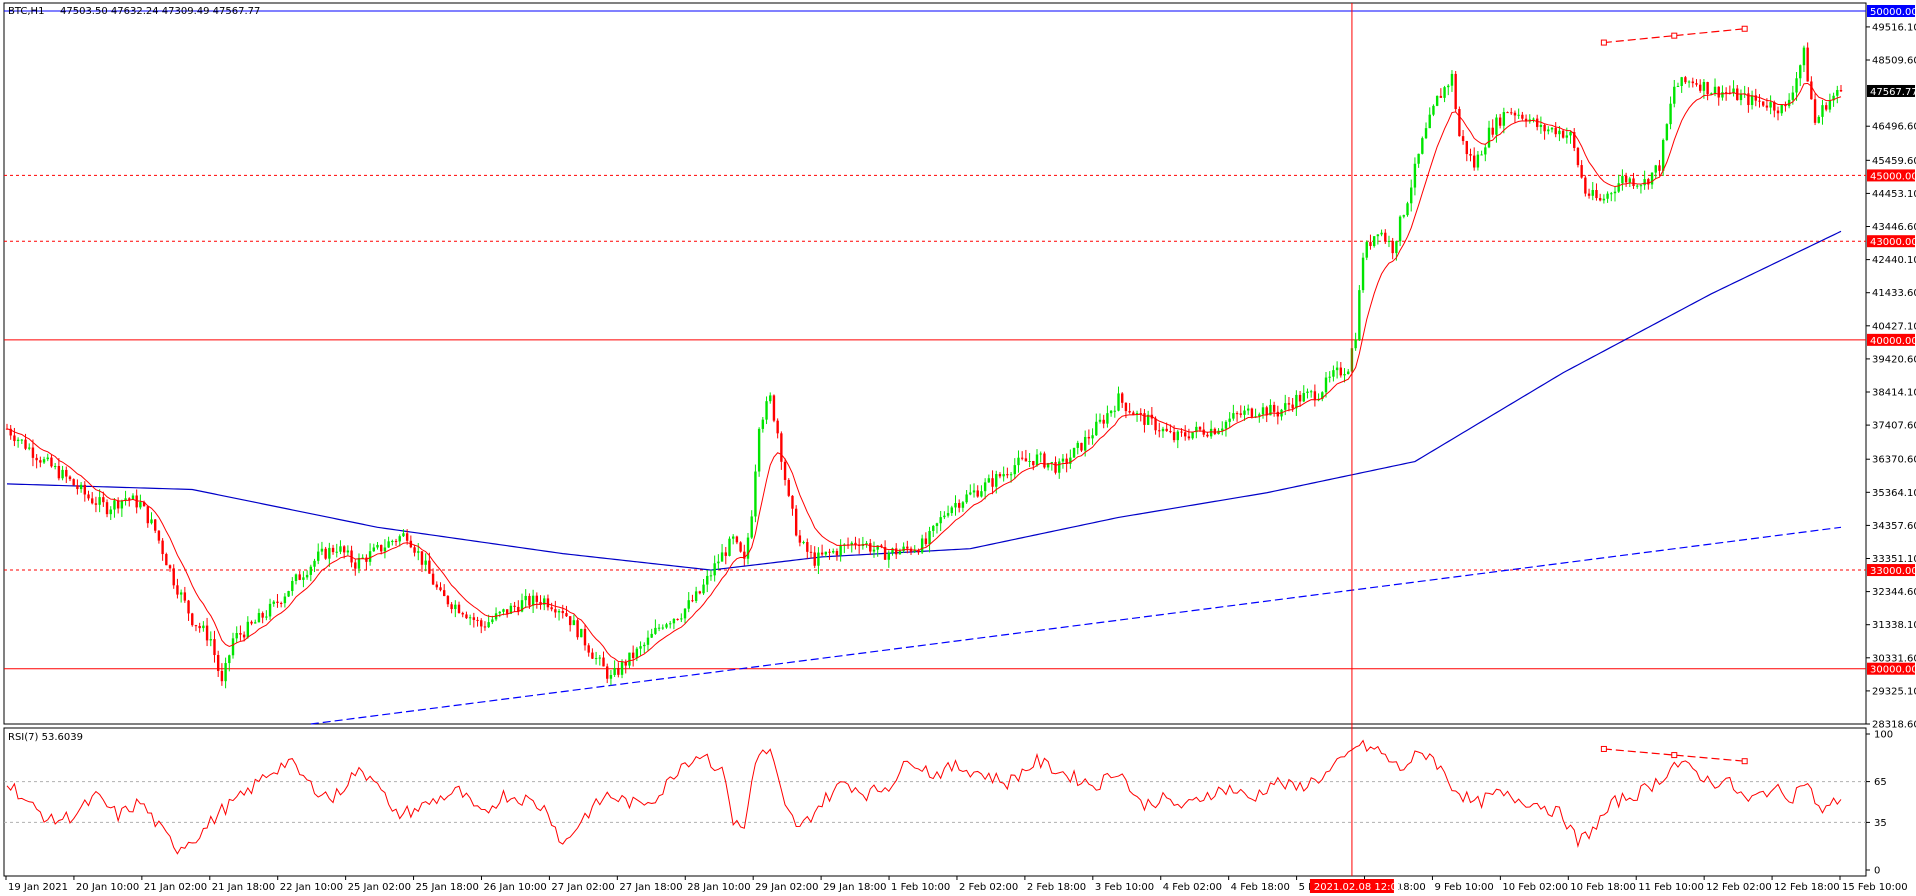  What do you see at coordinates (1356, 448) in the screenshot?
I see `cursor-line: 2021.02.08 12:00` at bounding box center [1356, 448].